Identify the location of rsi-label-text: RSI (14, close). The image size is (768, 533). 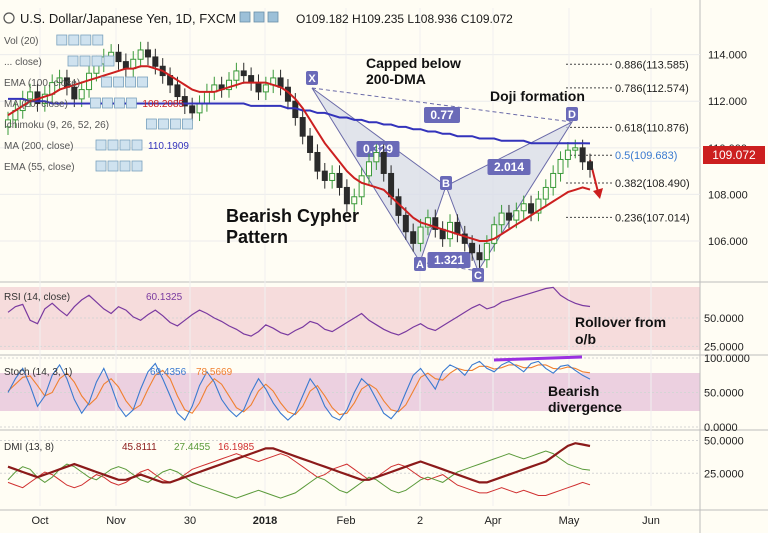
(37, 297).